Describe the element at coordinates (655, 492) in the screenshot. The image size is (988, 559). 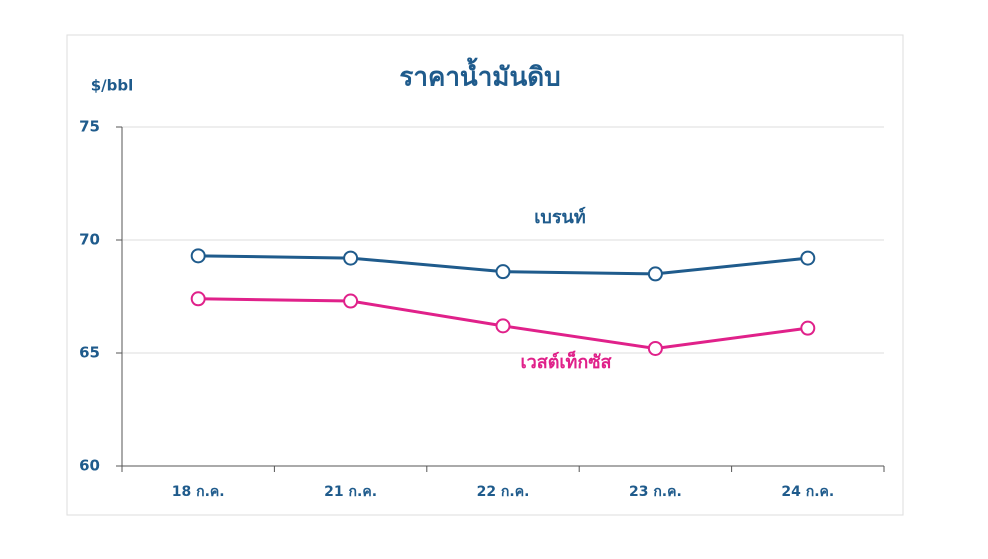
I see `x-tick-label: 23 ก.ค.` at that location.